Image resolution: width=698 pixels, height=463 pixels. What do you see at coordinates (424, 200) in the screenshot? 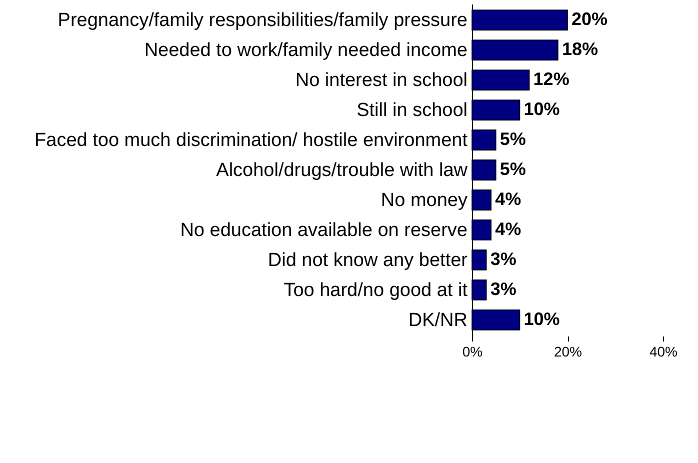
I see `y-tick-label: No money` at bounding box center [424, 200].